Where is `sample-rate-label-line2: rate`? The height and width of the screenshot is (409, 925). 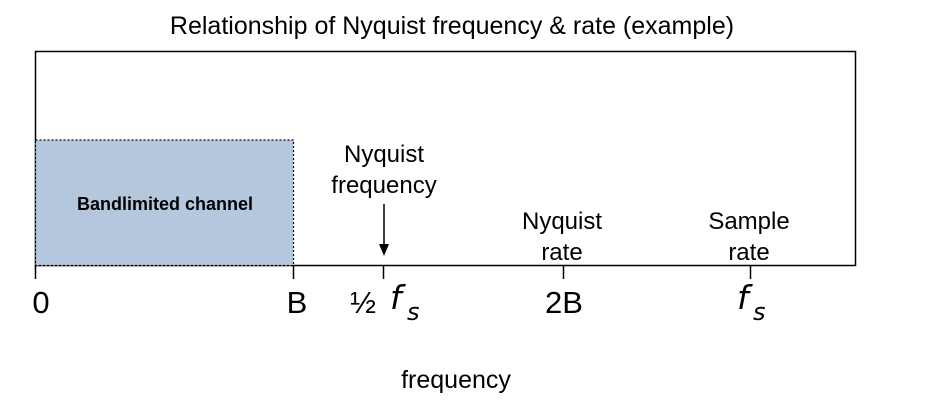 sample-rate-label-line2: rate is located at coordinates (748, 252).